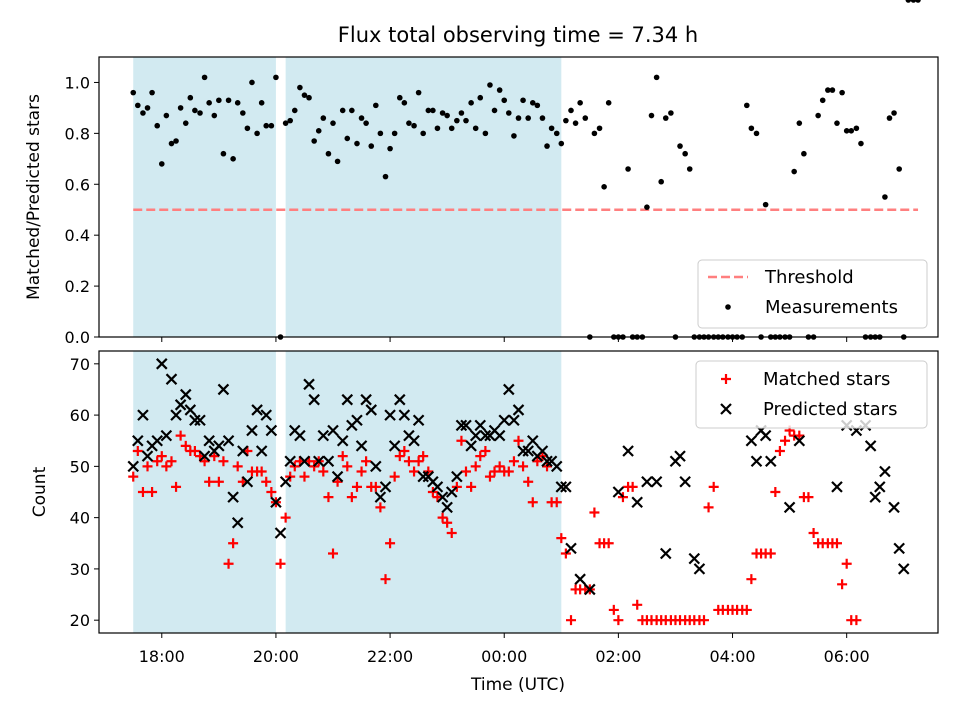  Describe the element at coordinates (80, 466) in the screenshot. I see `y-tick-label: 50` at that location.